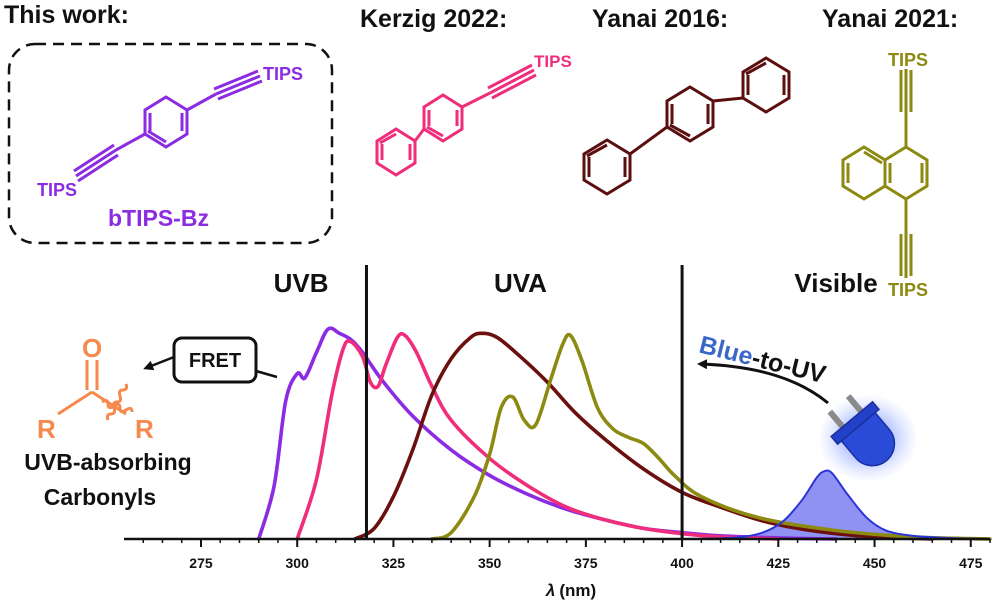  Describe the element at coordinates (875, 563) in the screenshot. I see `x-tick-label: 450` at that location.